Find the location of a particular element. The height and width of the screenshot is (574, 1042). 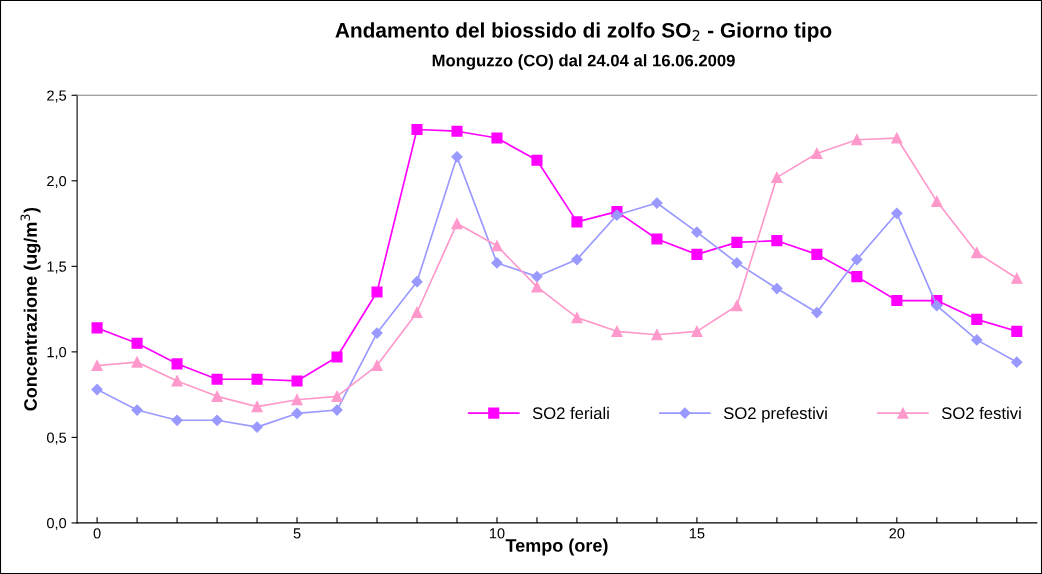

x-axis-title: Tempo (ore) is located at coordinates (556, 547).